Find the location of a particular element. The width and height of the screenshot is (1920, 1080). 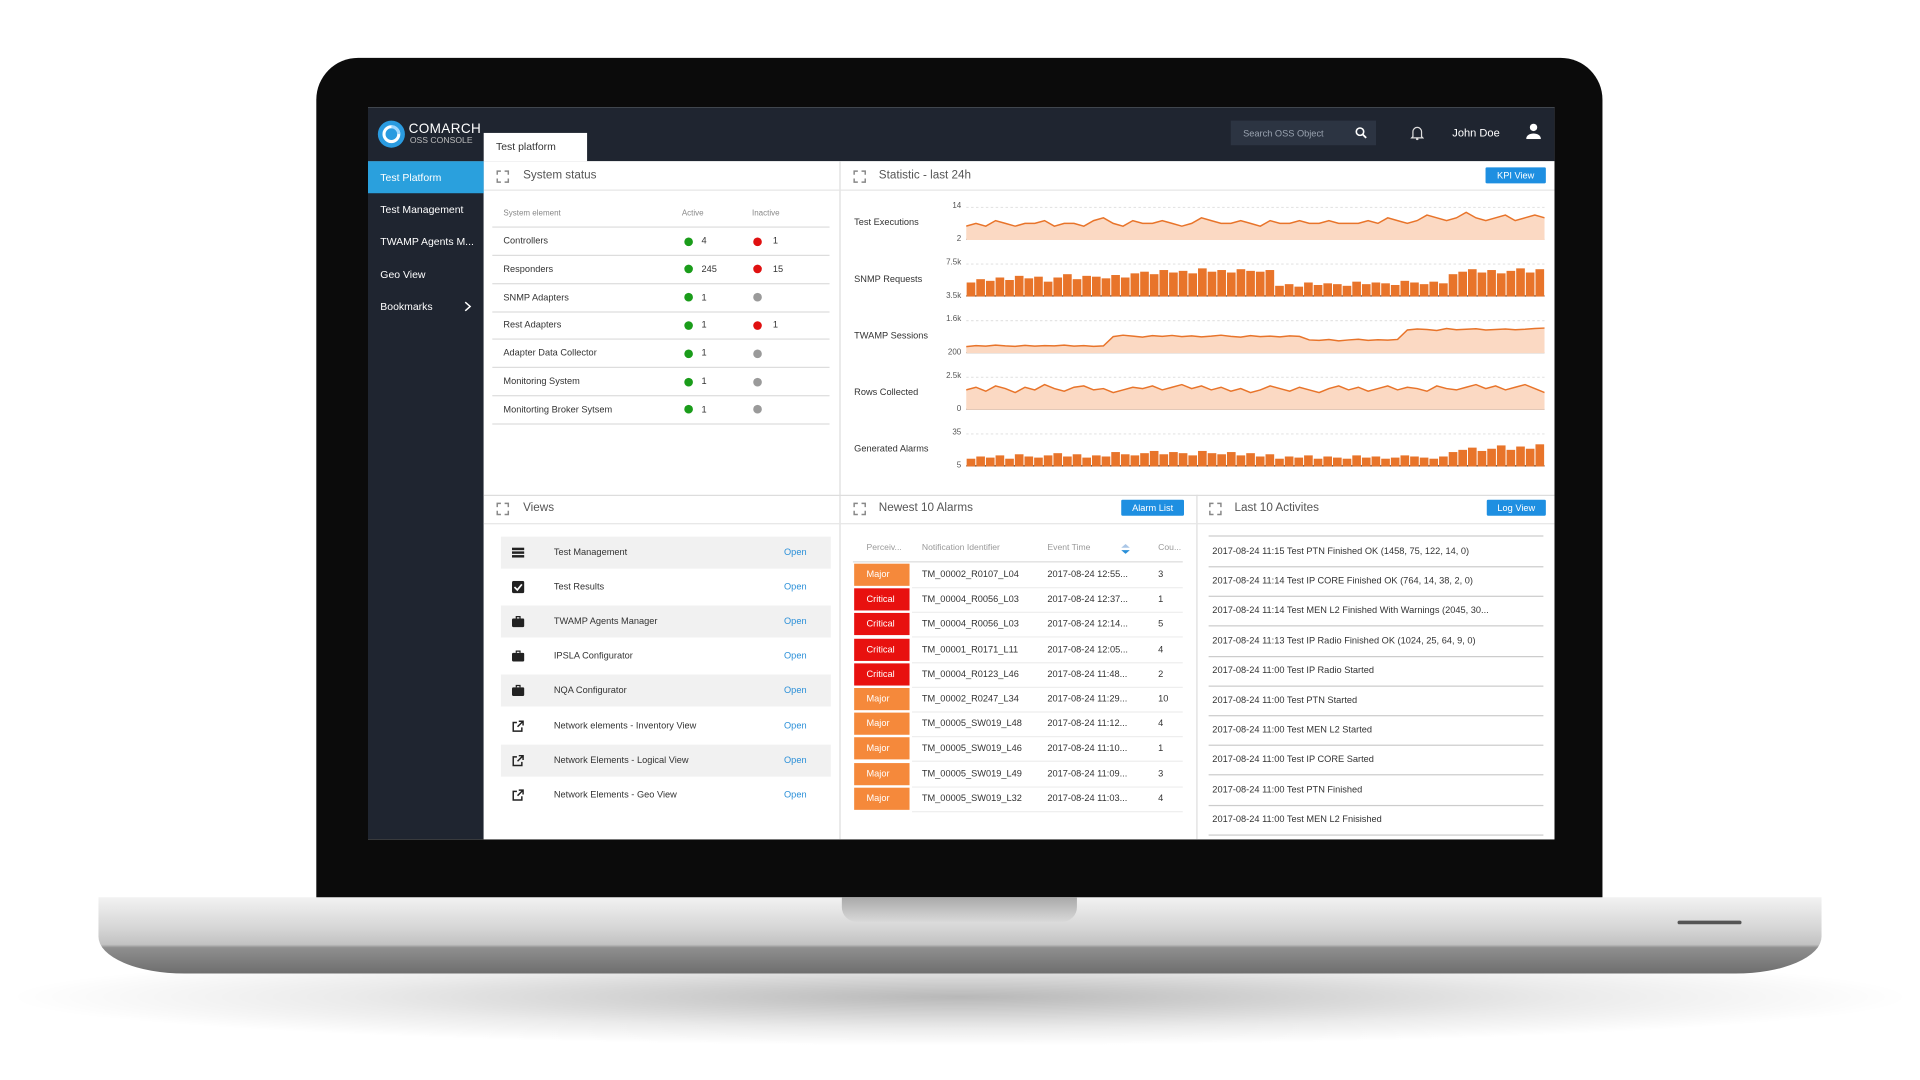

view-label: IPSLA Configurator is located at coordinates (593, 656).